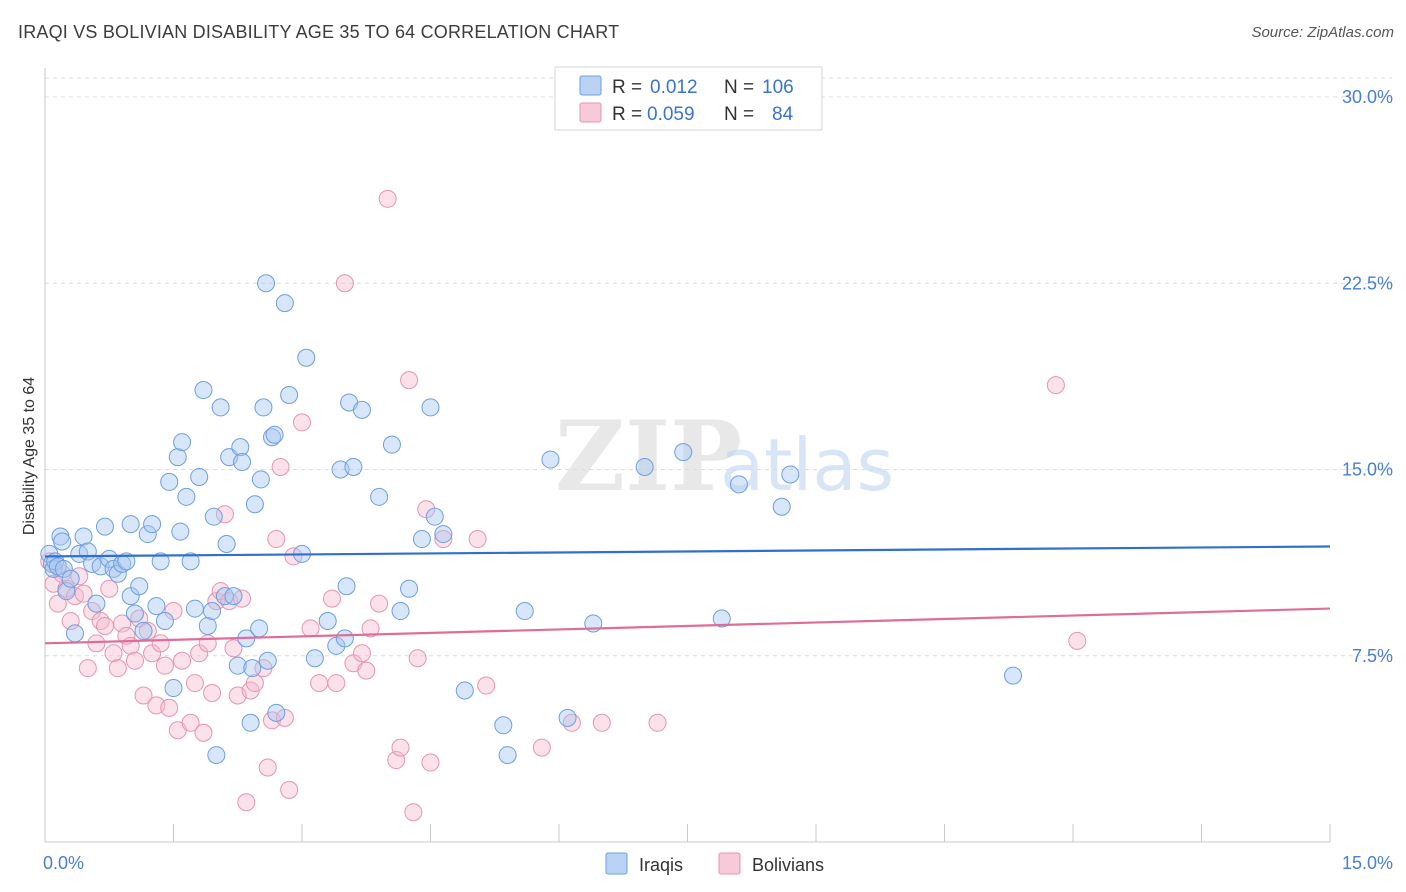  What do you see at coordinates (661, 865) in the screenshot?
I see `legend-bottom-iraqis-label: Iraqis` at bounding box center [661, 865].